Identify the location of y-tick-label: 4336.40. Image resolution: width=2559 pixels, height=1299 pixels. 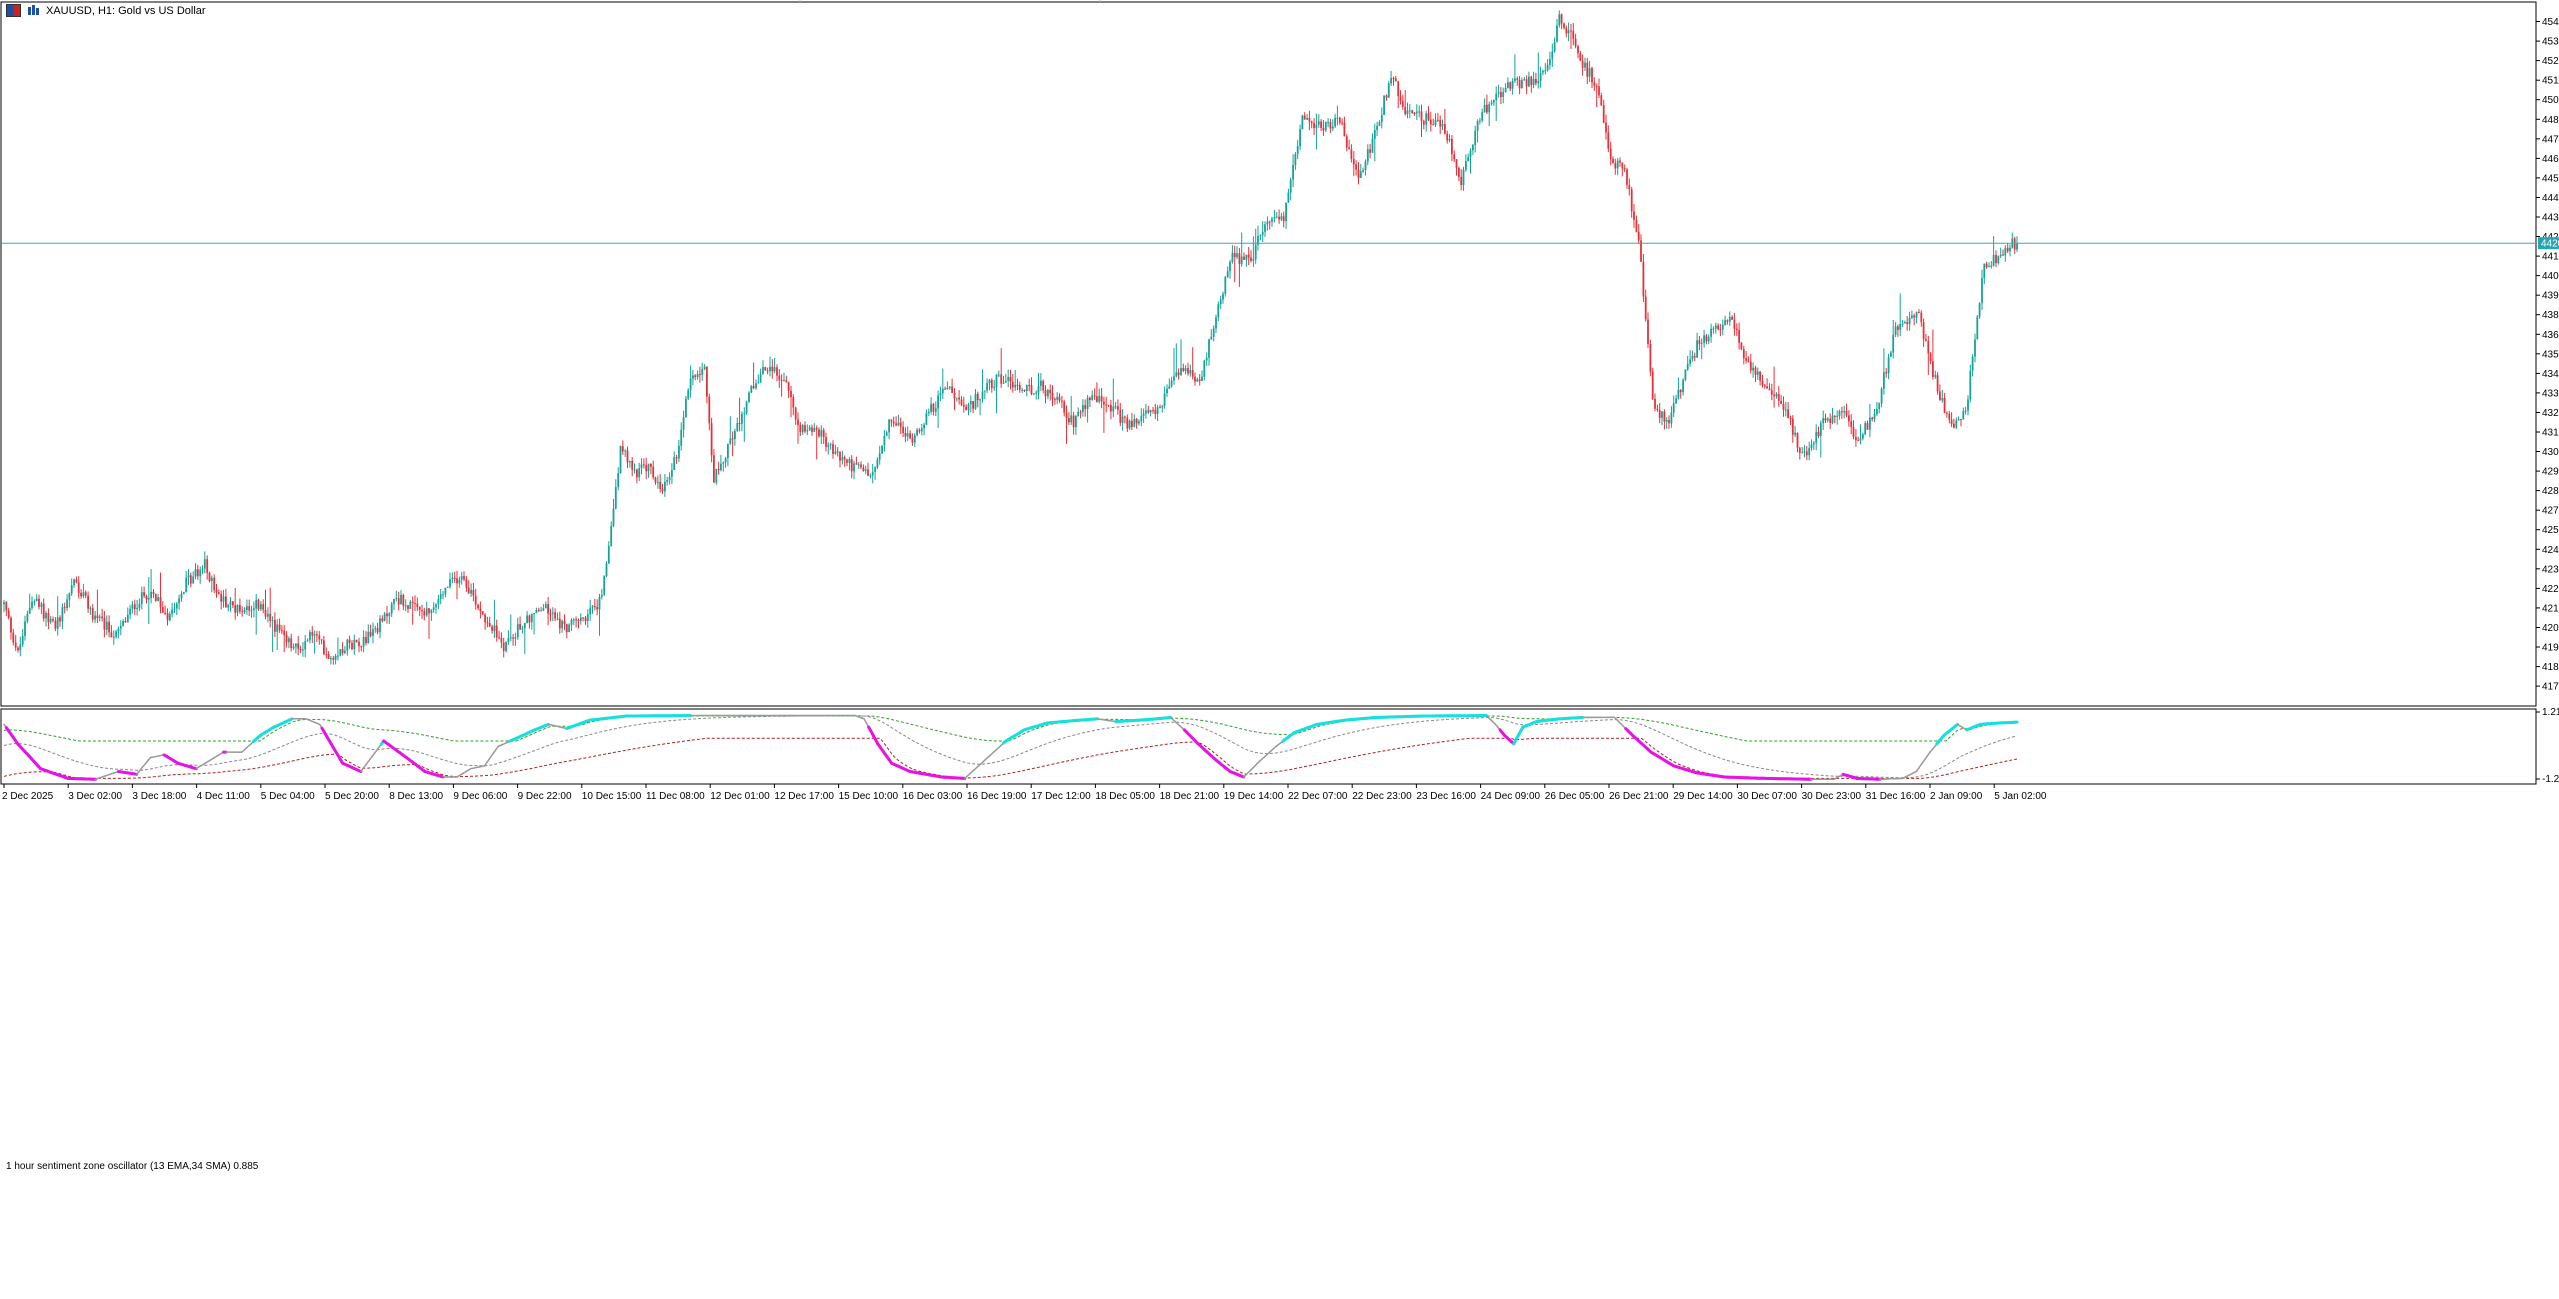
(2550, 393).